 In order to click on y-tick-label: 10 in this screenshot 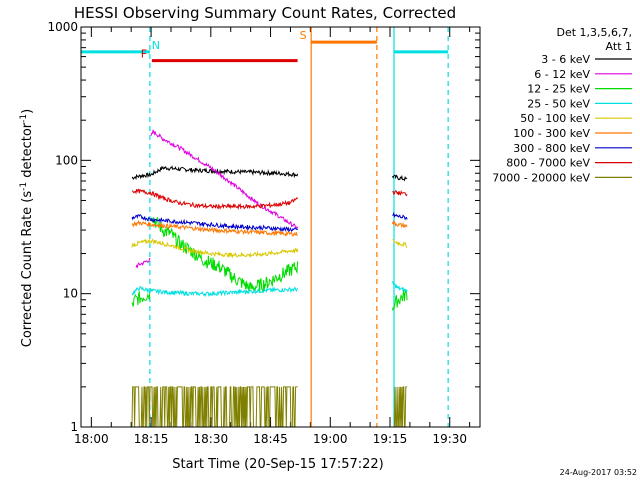, I will do `click(70, 294)`.